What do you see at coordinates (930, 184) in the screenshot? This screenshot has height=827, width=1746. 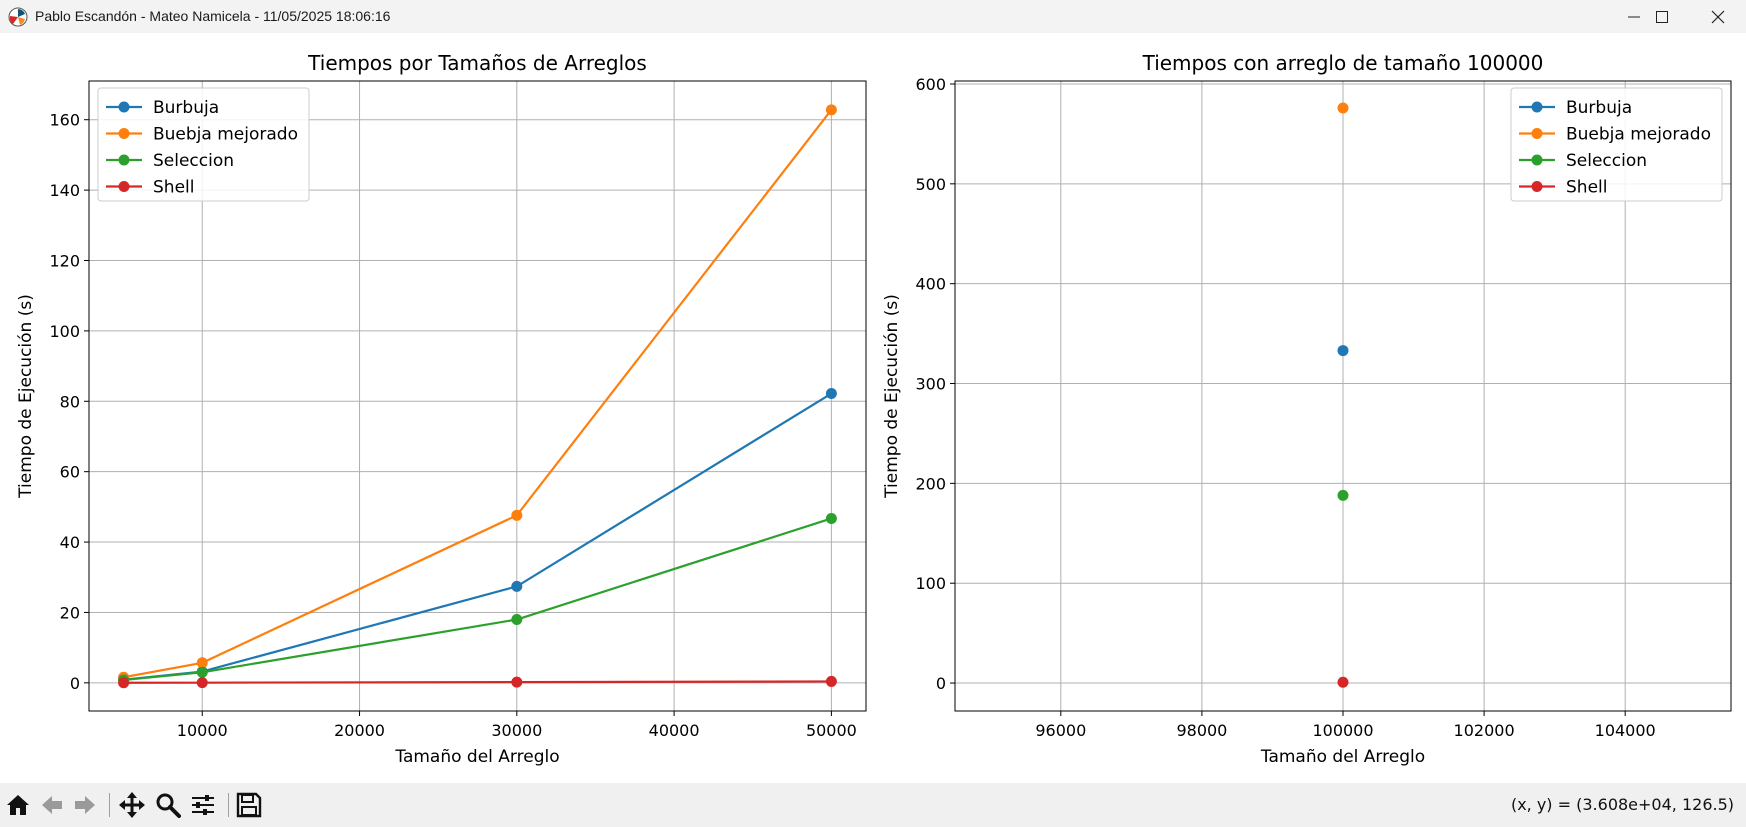 I see `y-tick-label: 500` at bounding box center [930, 184].